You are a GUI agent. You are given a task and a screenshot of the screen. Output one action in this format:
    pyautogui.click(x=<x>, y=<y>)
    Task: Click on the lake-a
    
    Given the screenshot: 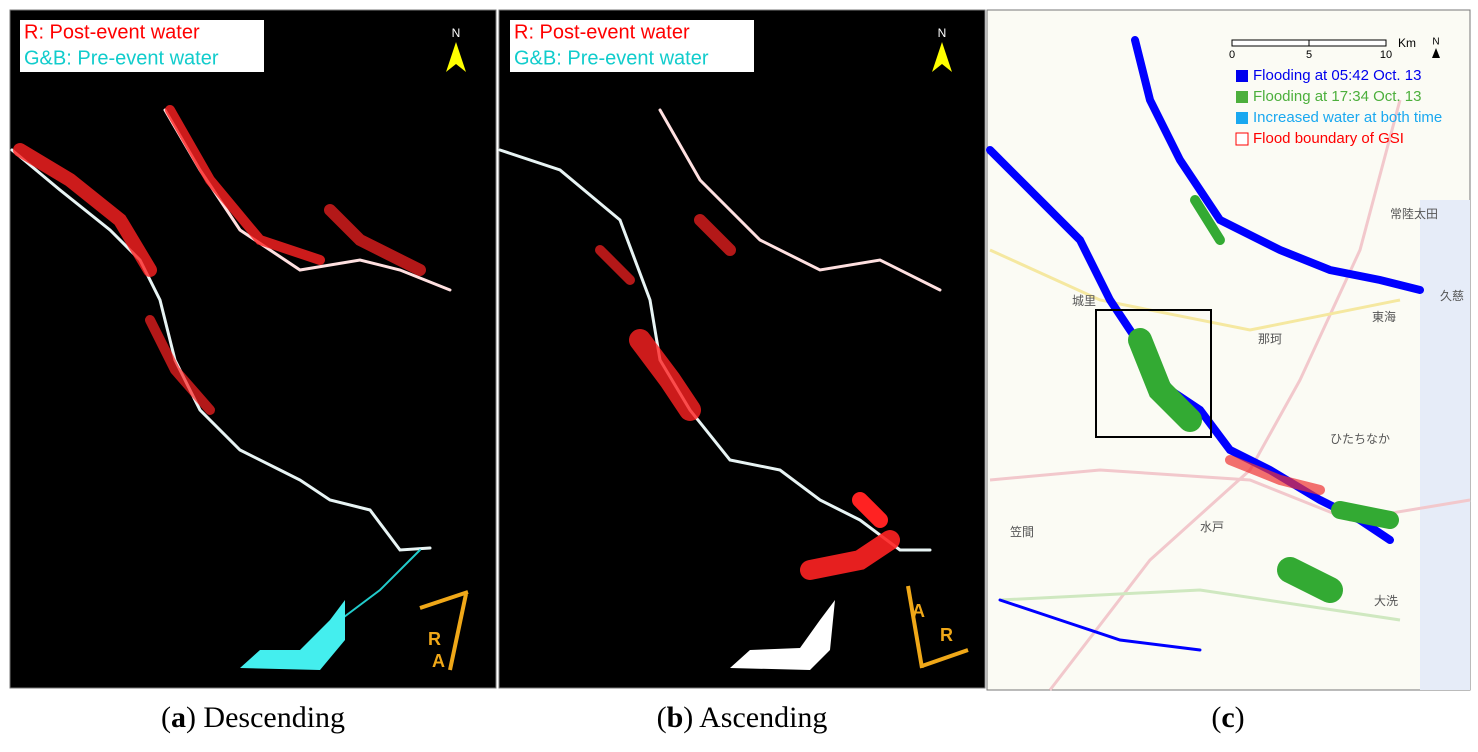 What is the action you would take?
    pyautogui.click(x=292, y=635)
    